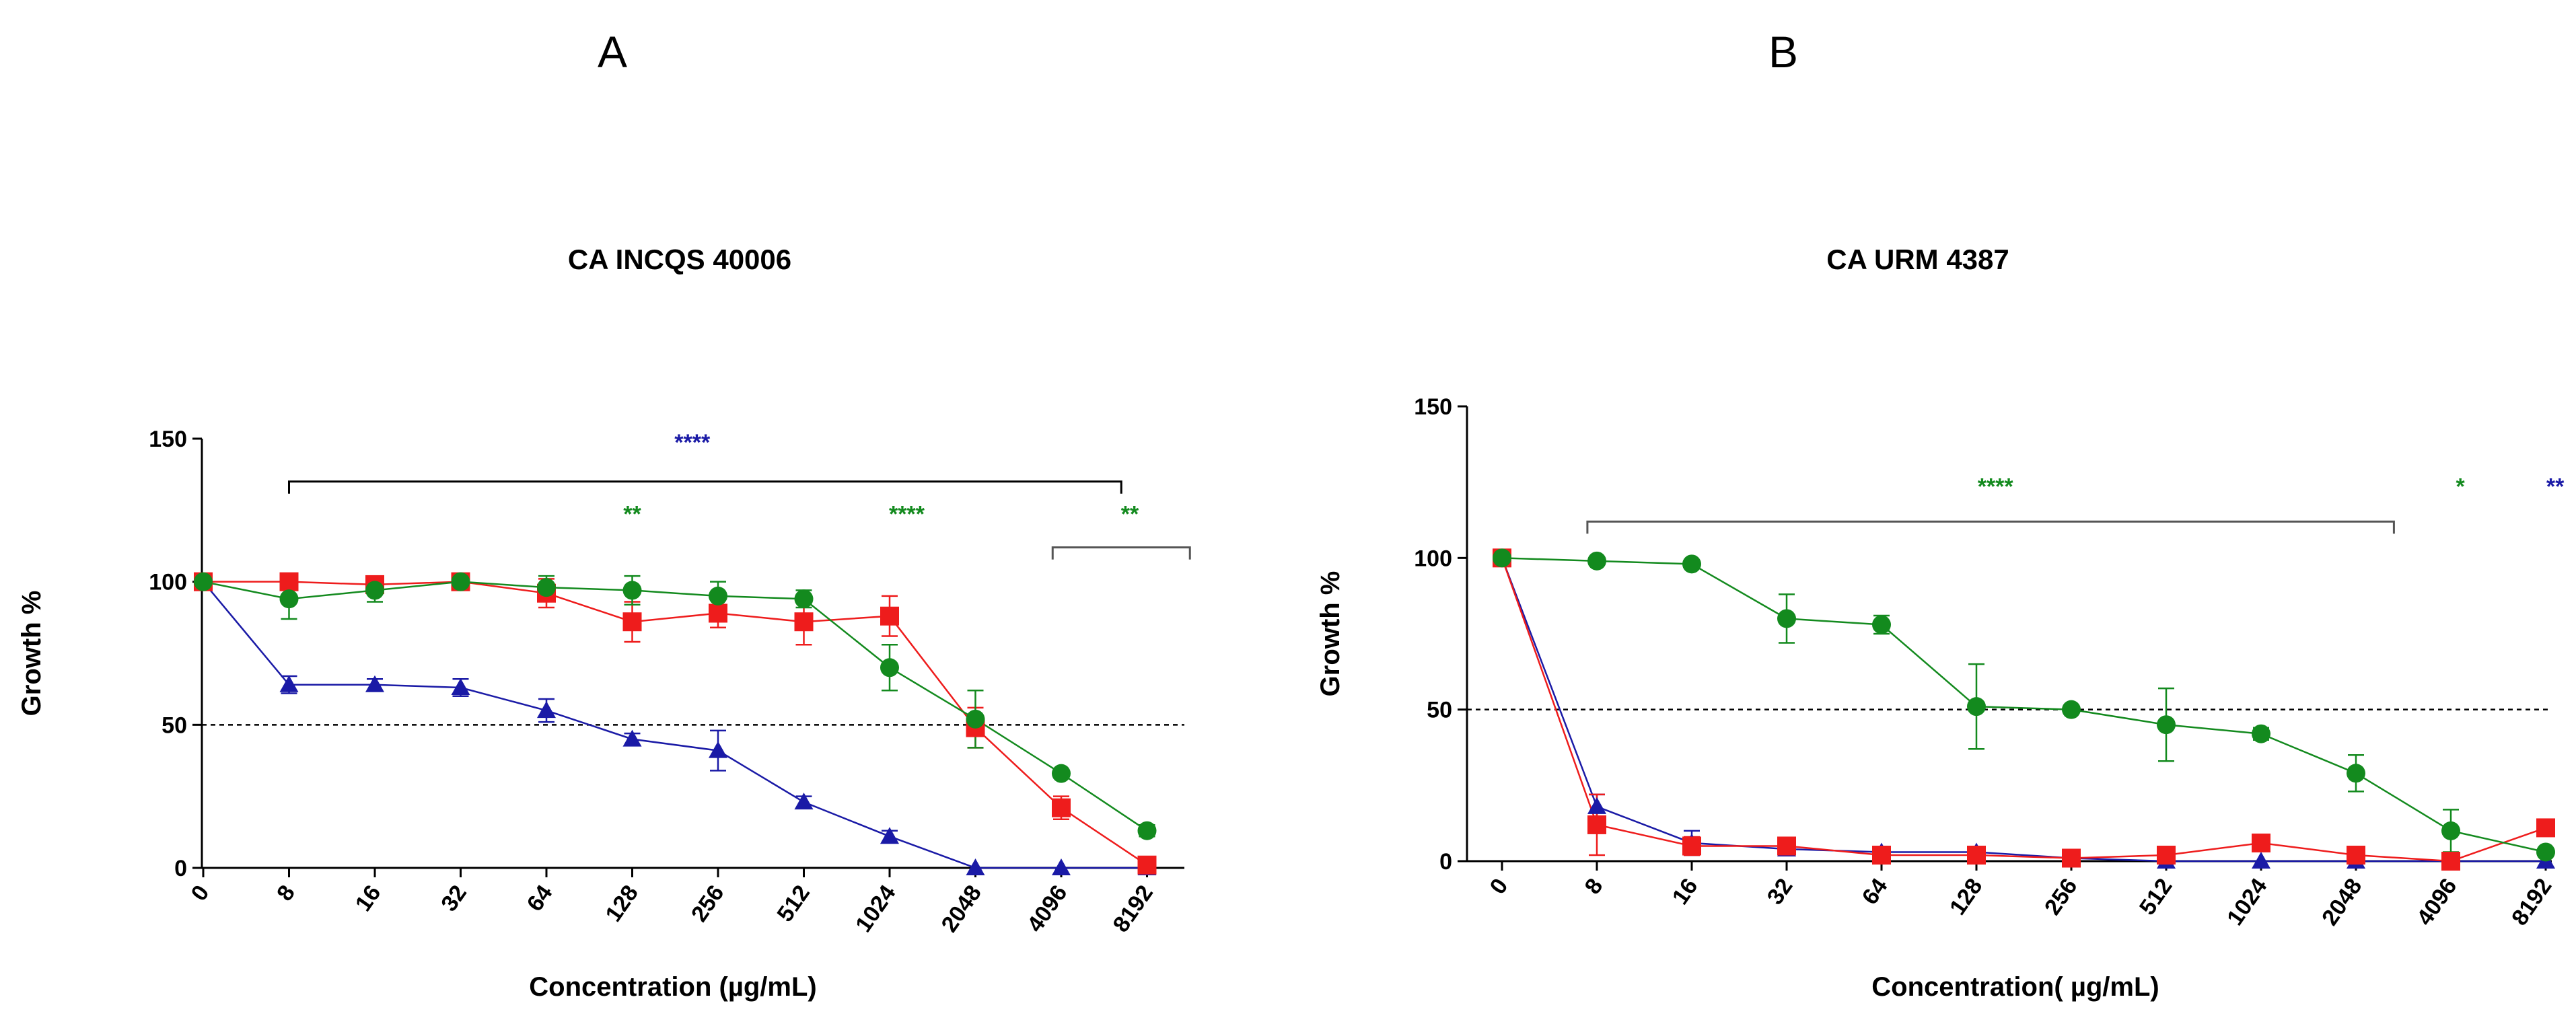 The width and height of the screenshot is (2576, 1026). What do you see at coordinates (2555, 487) in the screenshot?
I see `significance-label-b: **` at bounding box center [2555, 487].